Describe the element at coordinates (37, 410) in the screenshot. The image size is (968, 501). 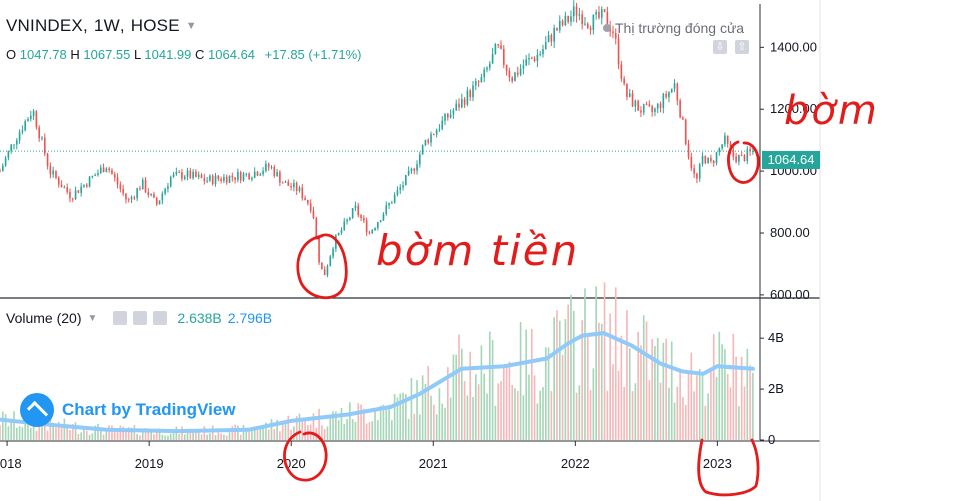
I see `tradingview-logo-icon` at that location.